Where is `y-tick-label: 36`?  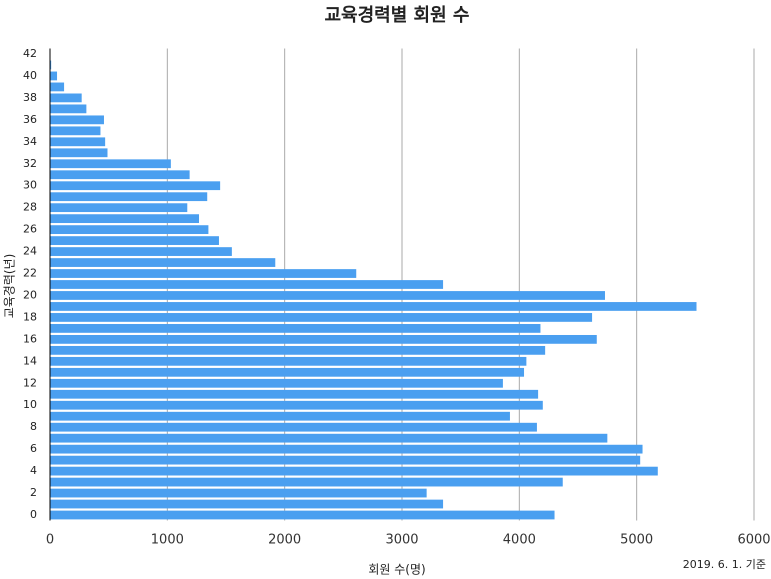 y-tick-label: 36 is located at coordinates (30, 119).